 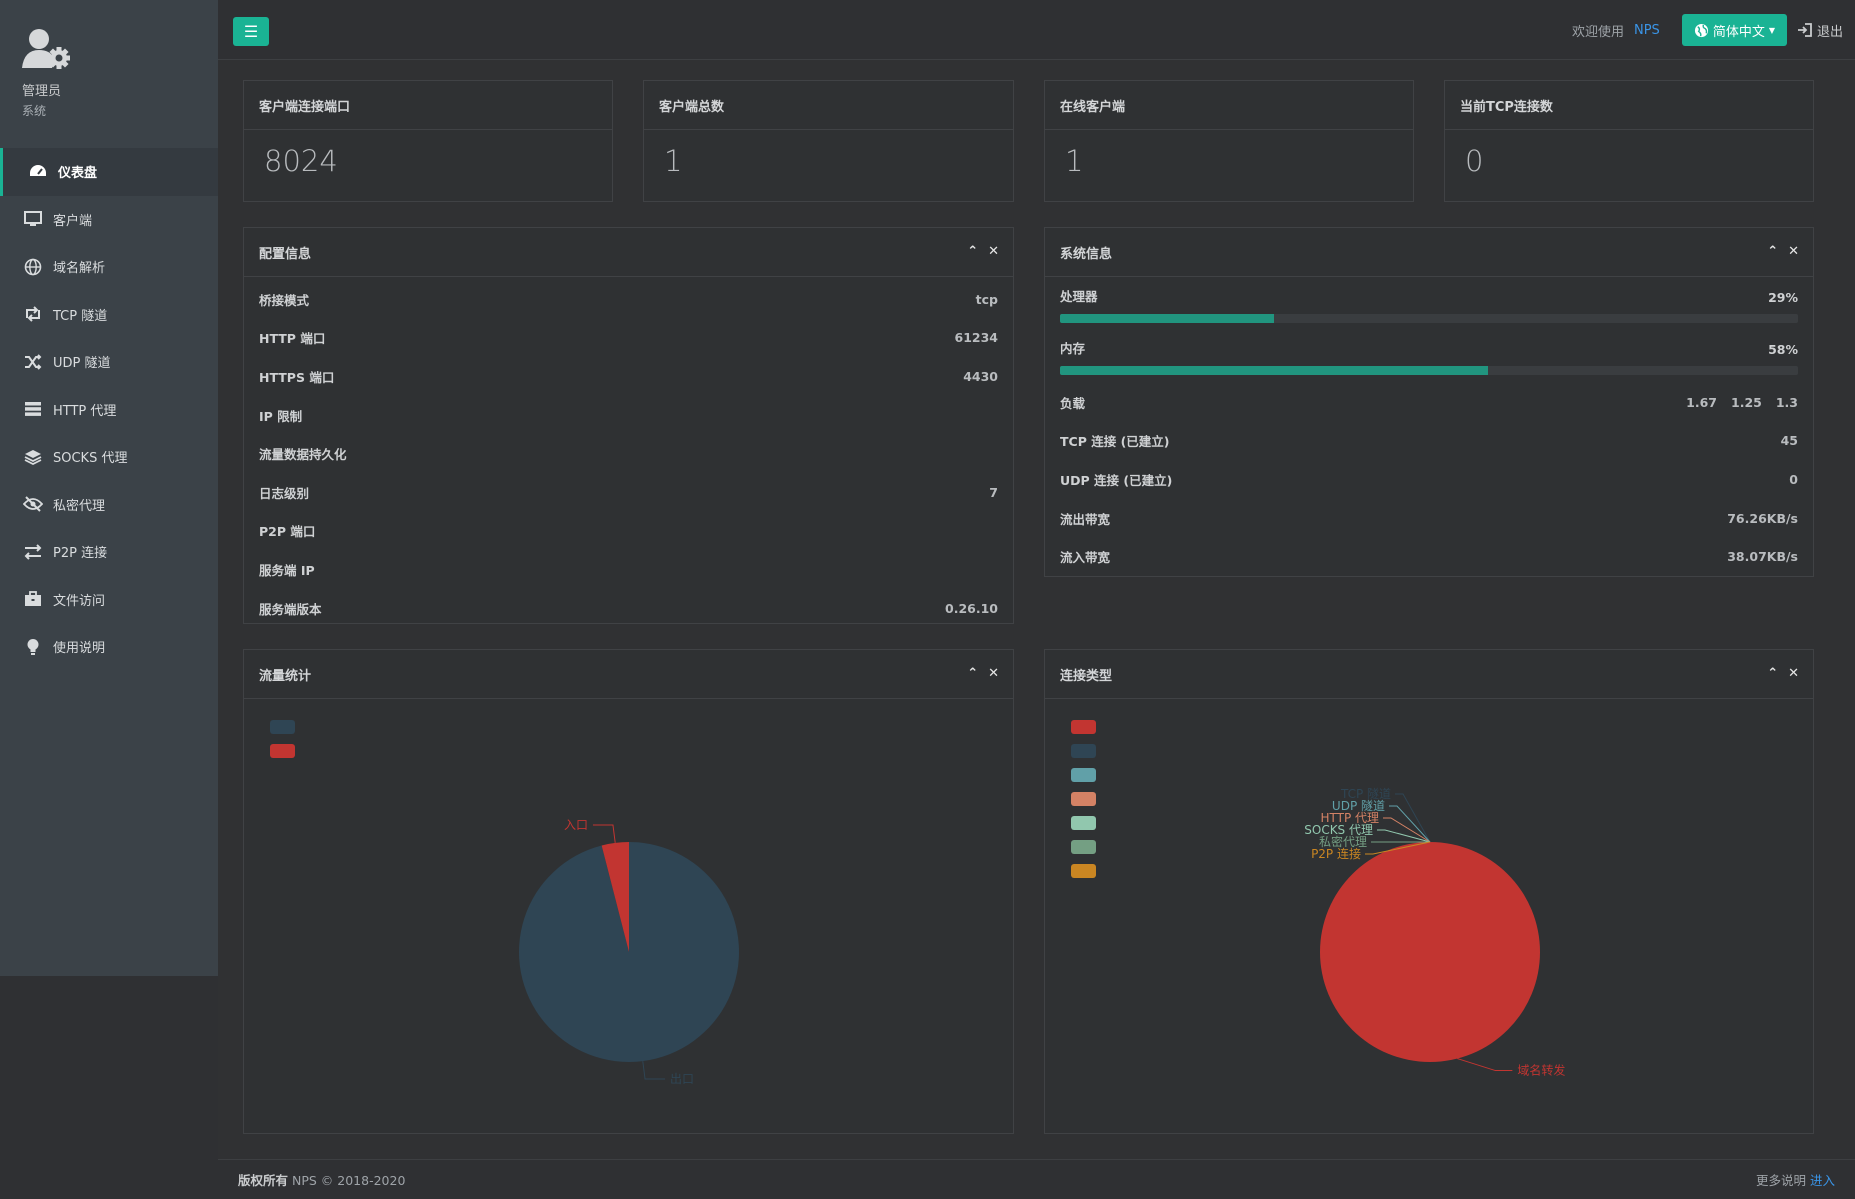 I want to click on sidebar-item-label: SOCKS 代理, so click(x=90, y=459).